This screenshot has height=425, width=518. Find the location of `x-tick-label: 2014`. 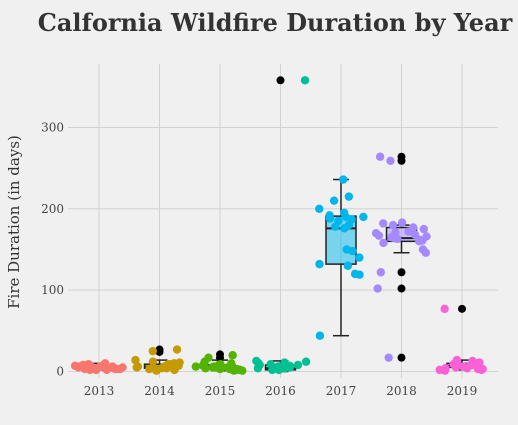

x-tick-label: 2014 is located at coordinates (159, 391).